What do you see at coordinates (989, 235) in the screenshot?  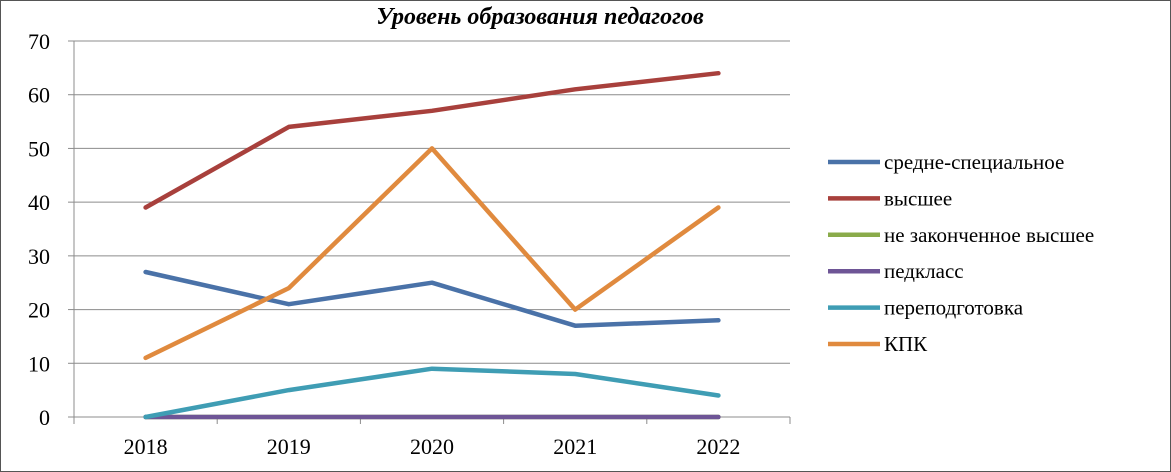 I see `legend-label: не законченное высшее` at bounding box center [989, 235].